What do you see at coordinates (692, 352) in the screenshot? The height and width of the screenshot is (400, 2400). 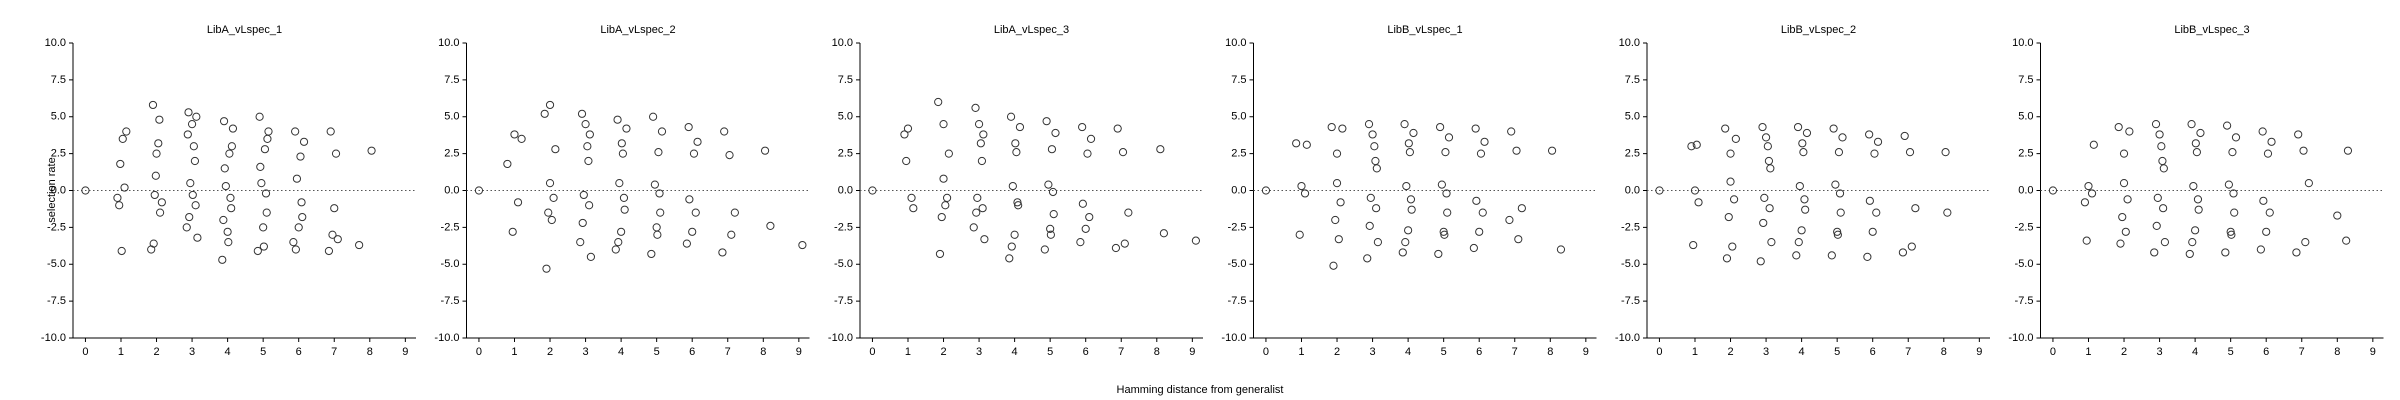 I see `x-tick-label: 6` at bounding box center [692, 352].